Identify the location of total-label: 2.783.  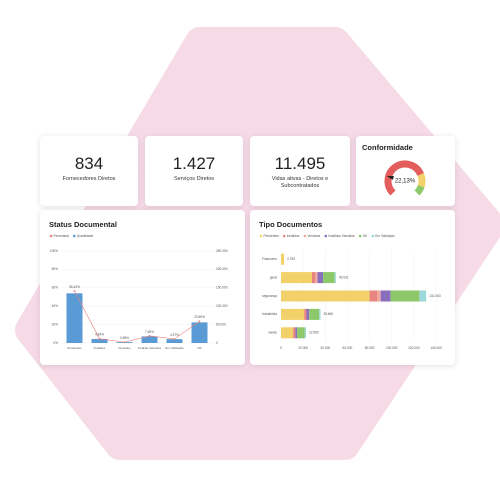
(291, 259).